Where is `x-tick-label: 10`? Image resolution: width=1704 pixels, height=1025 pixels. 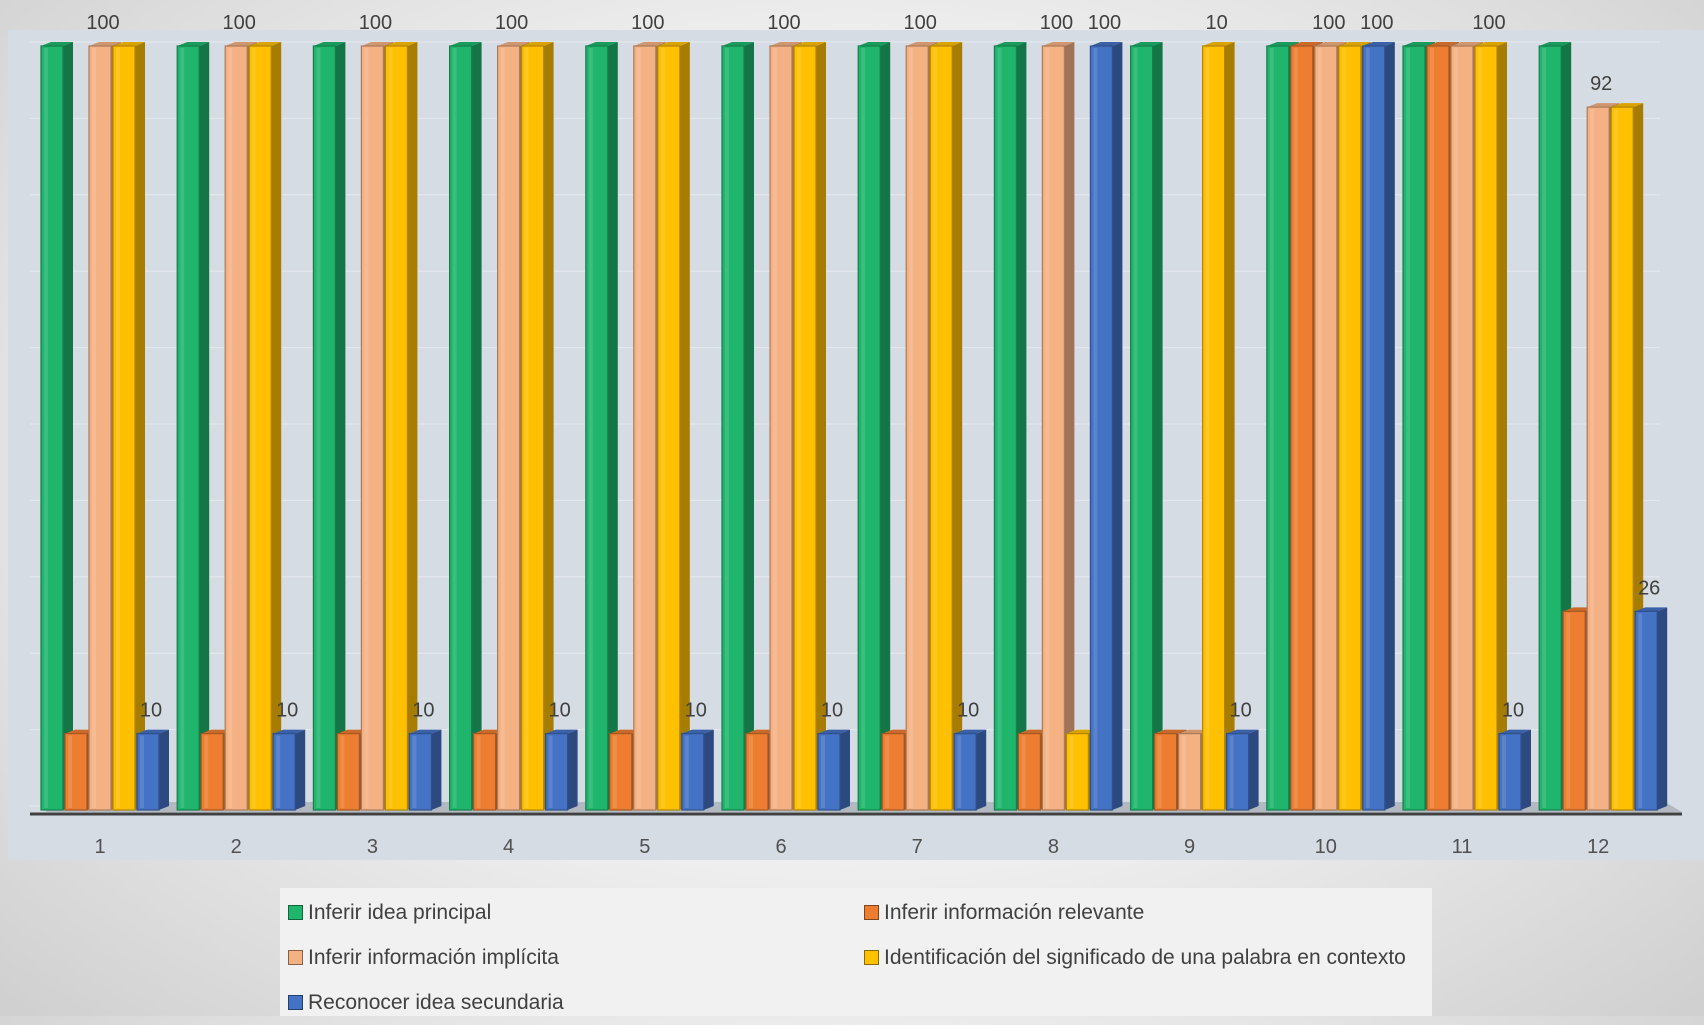 x-tick-label: 10 is located at coordinates (1326, 847).